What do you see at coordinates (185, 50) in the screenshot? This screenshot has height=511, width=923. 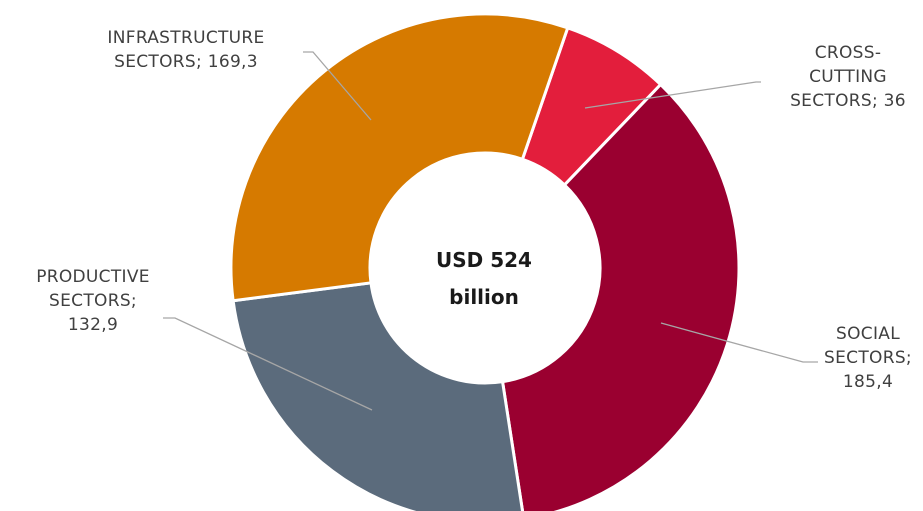 I see `slice-label: INFRASTRUCTURE SECTORS; 169,3` at bounding box center [185, 50].